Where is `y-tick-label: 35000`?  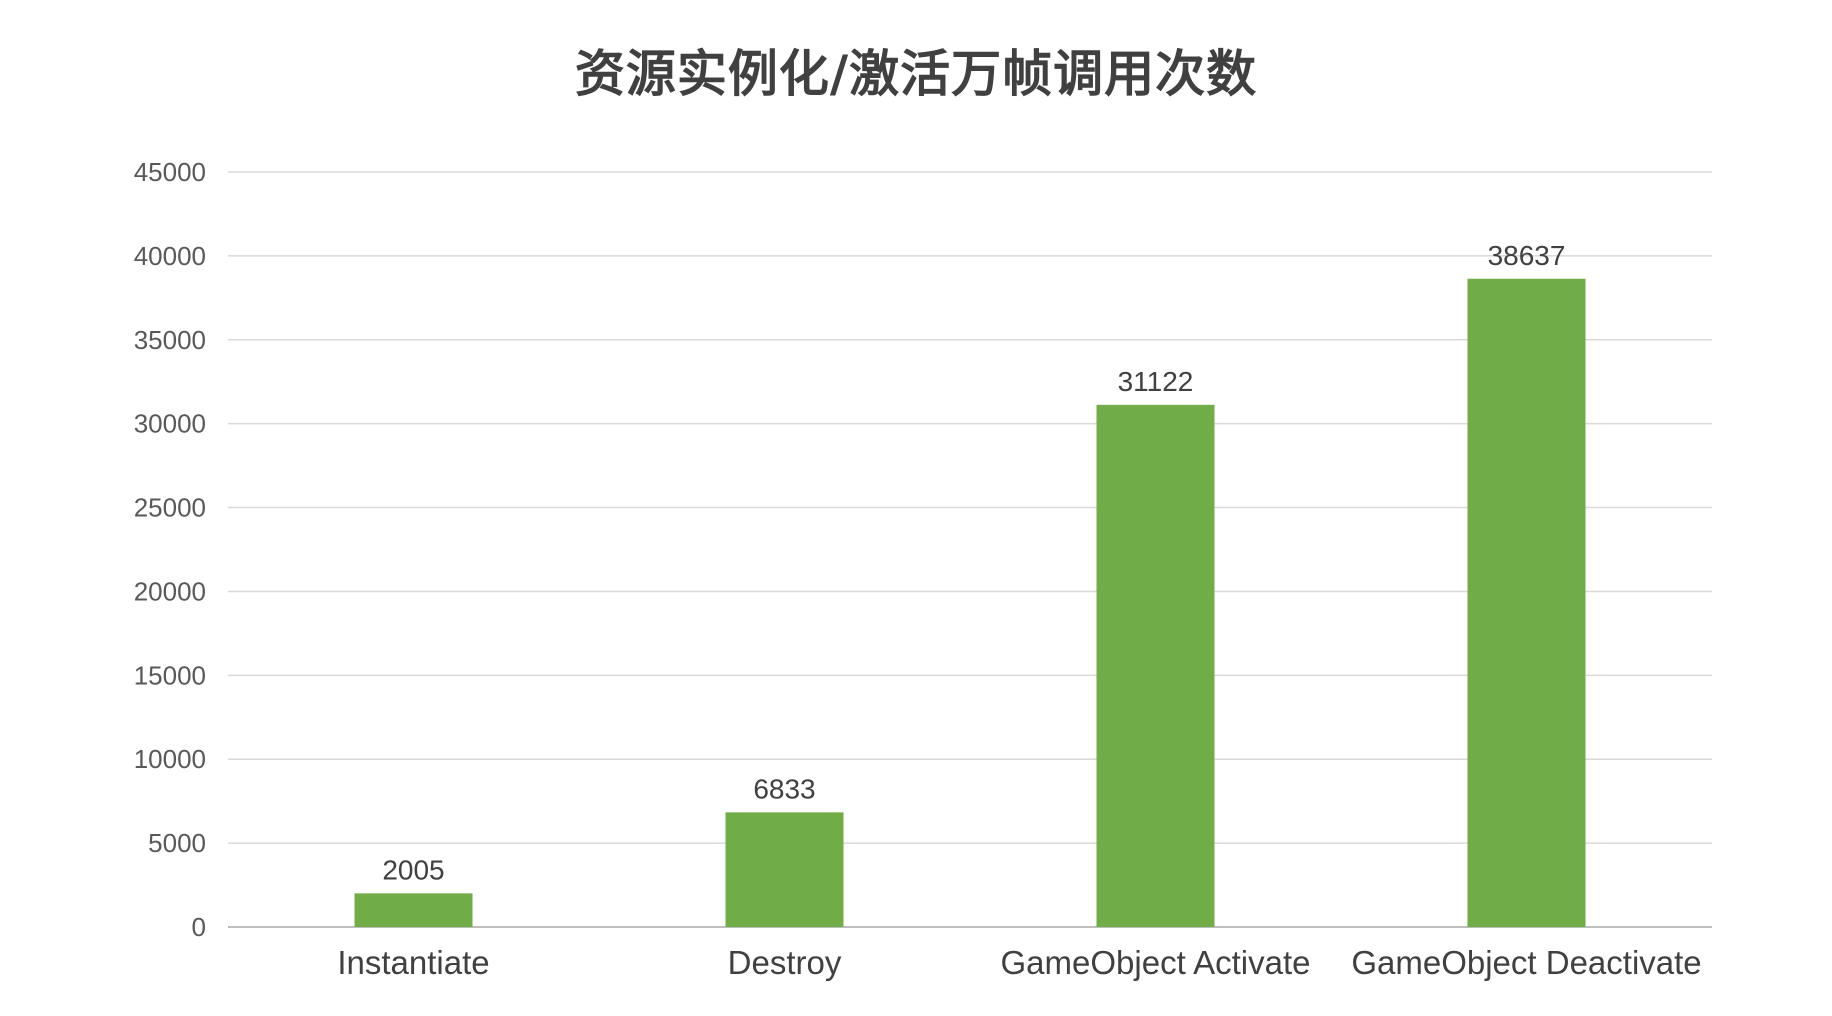
y-tick-label: 35000 is located at coordinates (170, 340).